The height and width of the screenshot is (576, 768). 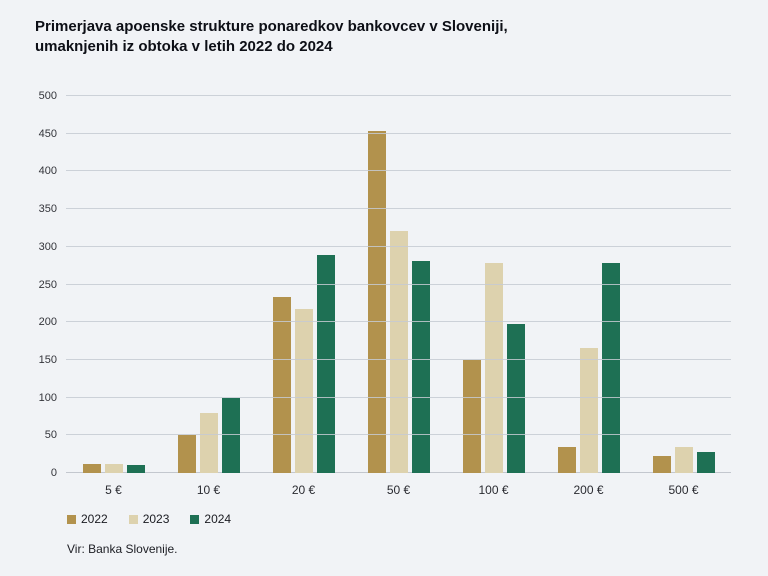 I want to click on y-tick-label-400: 400, so click(x=47, y=171).